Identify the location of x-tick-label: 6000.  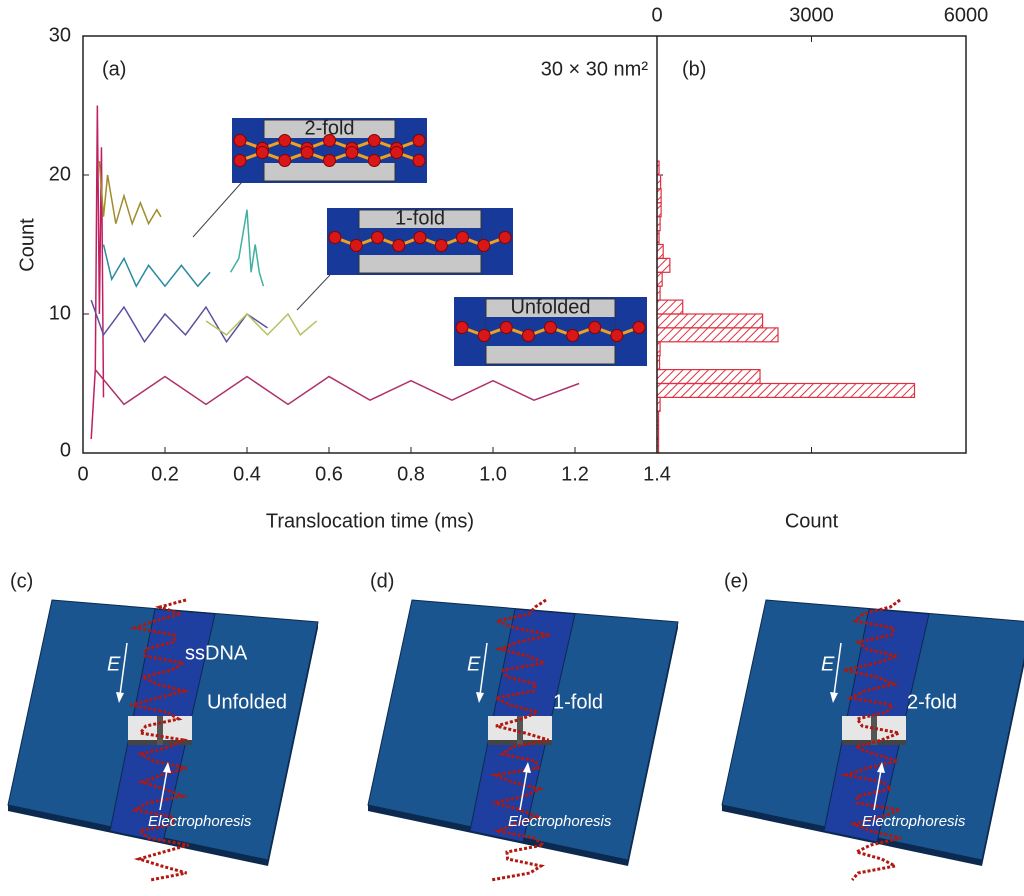
(966, 15).